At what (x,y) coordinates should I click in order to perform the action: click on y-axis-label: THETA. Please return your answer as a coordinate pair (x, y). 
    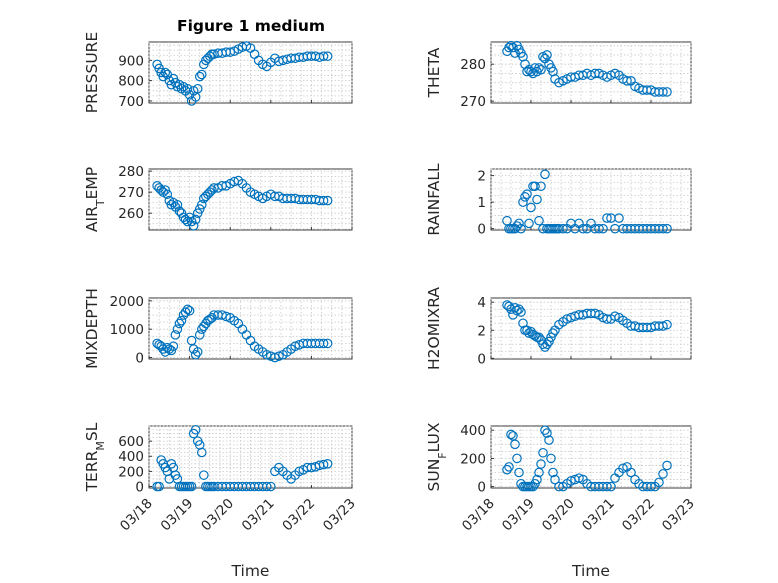
    Looking at the image, I should click on (434, 72).